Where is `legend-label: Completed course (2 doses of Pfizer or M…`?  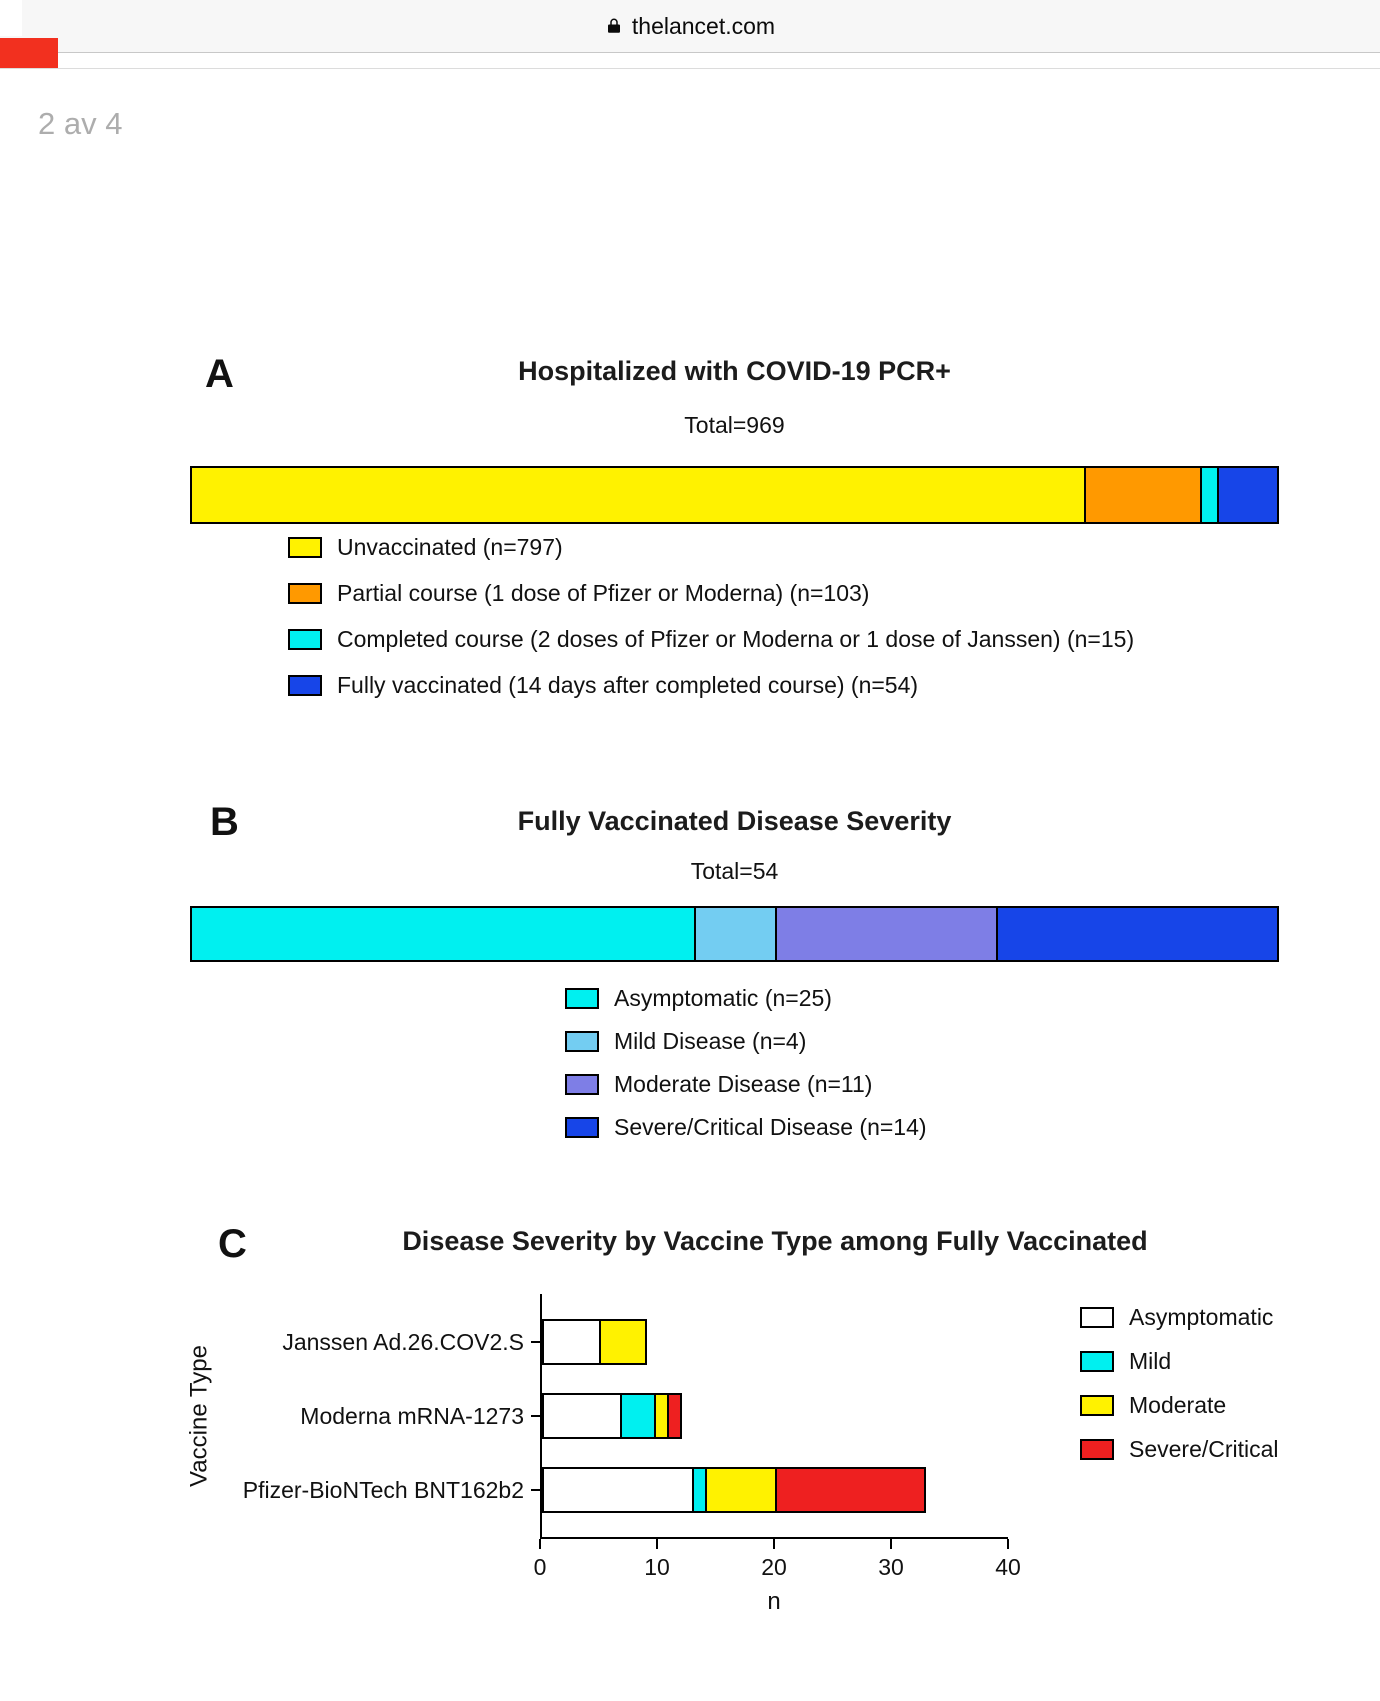
legend-label: Completed course (2 doses of Pfizer or M… is located at coordinates (736, 638).